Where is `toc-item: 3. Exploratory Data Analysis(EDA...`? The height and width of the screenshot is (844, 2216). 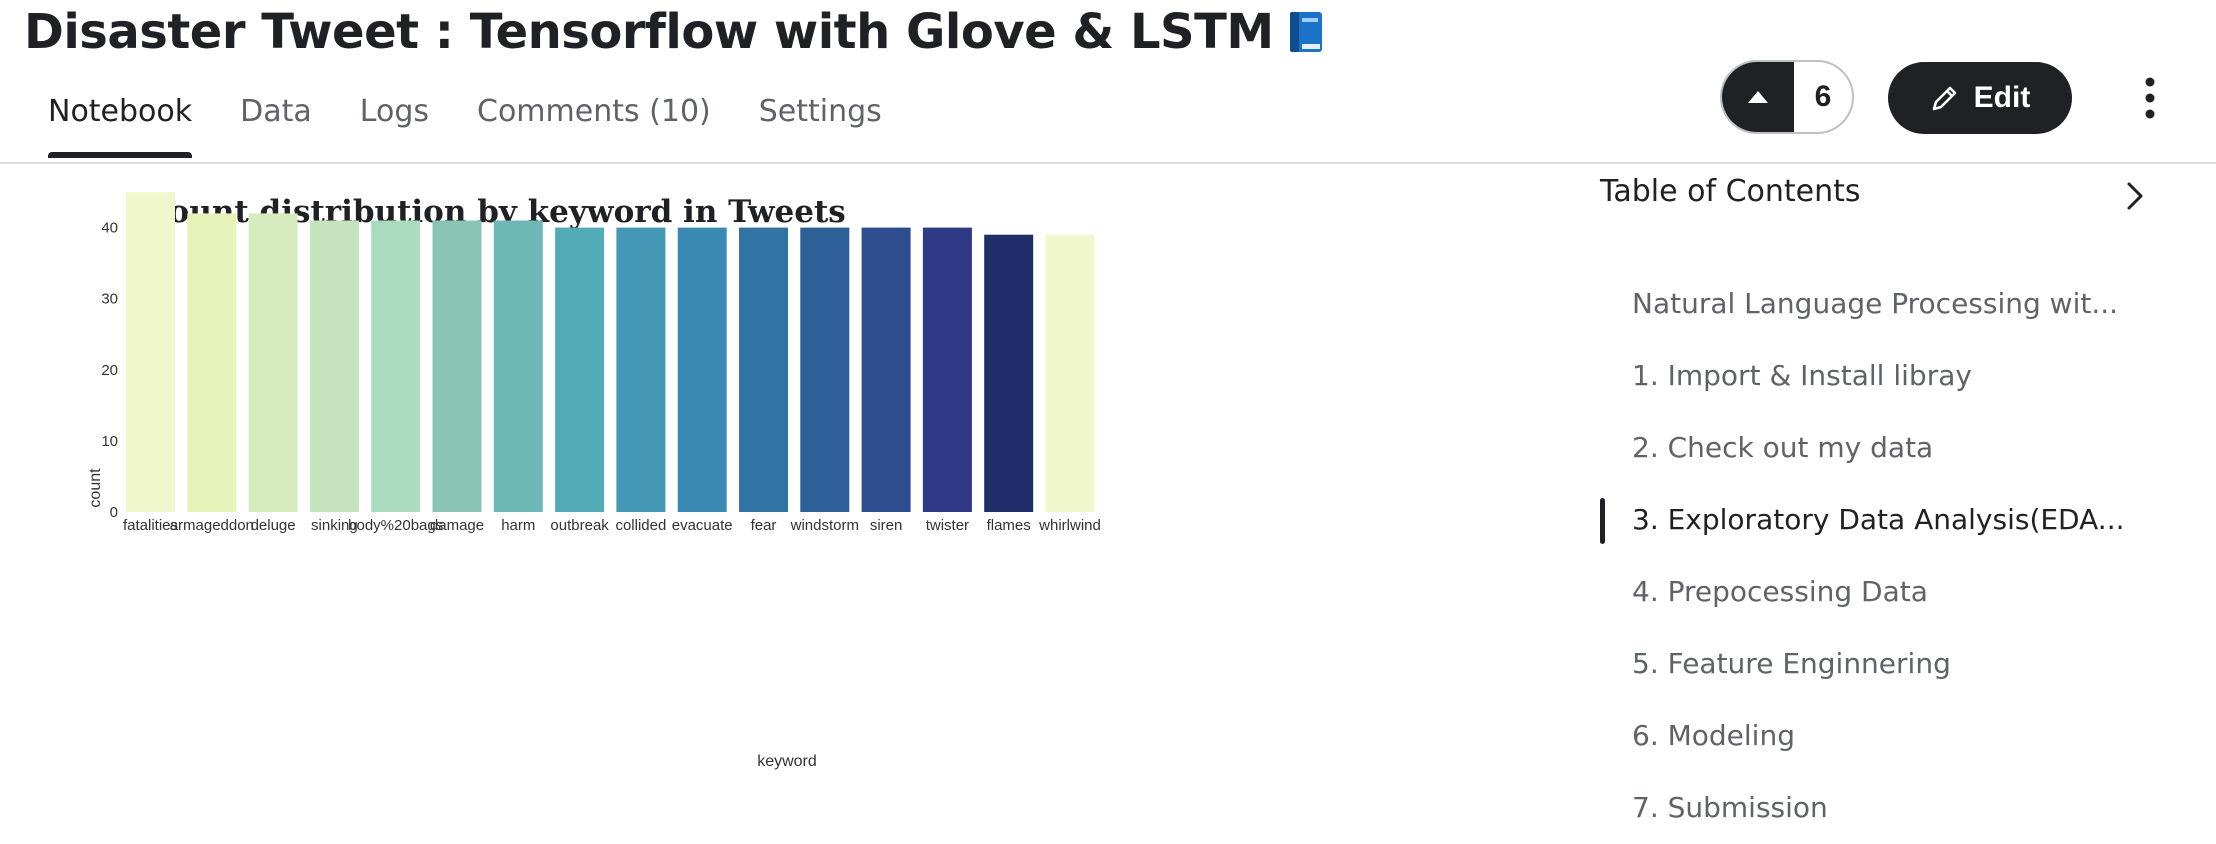
toc-item: 3. Exploratory Data Analysis(EDA... is located at coordinates (1866, 520).